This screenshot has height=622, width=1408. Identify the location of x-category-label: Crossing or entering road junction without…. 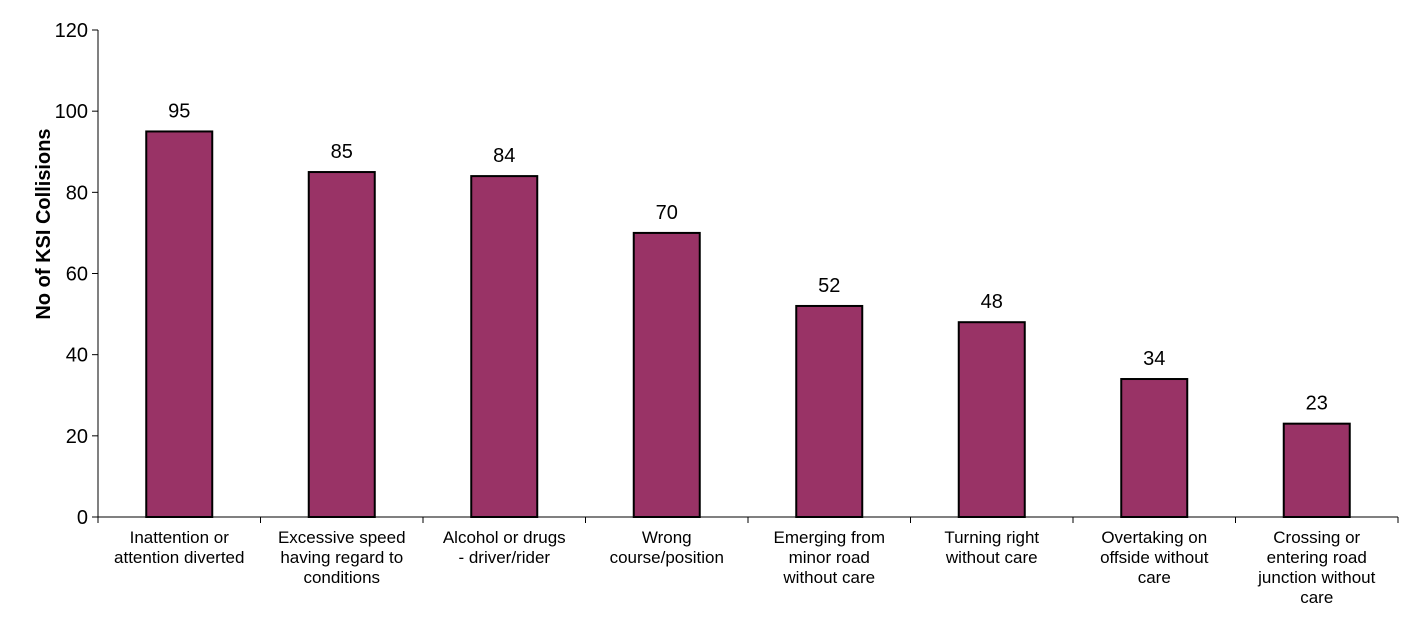
(1316, 567).